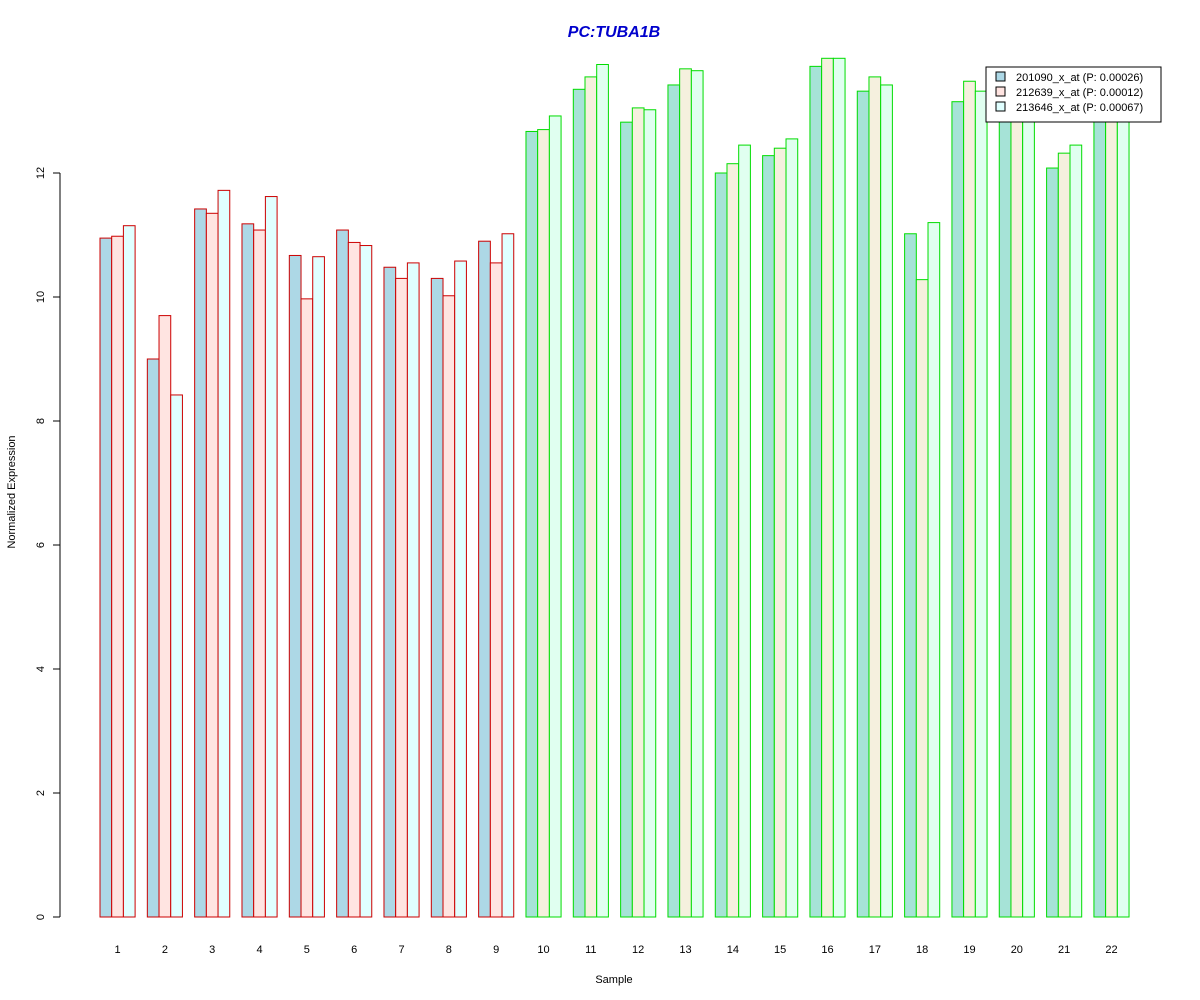 The width and height of the screenshot is (1200, 1000). I want to click on x-tick-label: 10, so click(543, 950).